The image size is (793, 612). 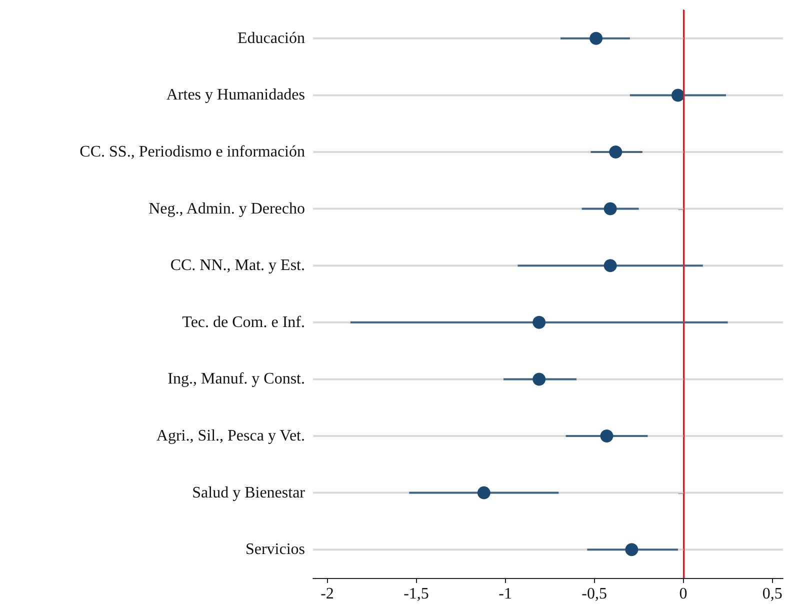 I want to click on y-tick-label: Neg., Admin. y Derecho, so click(x=226, y=209).